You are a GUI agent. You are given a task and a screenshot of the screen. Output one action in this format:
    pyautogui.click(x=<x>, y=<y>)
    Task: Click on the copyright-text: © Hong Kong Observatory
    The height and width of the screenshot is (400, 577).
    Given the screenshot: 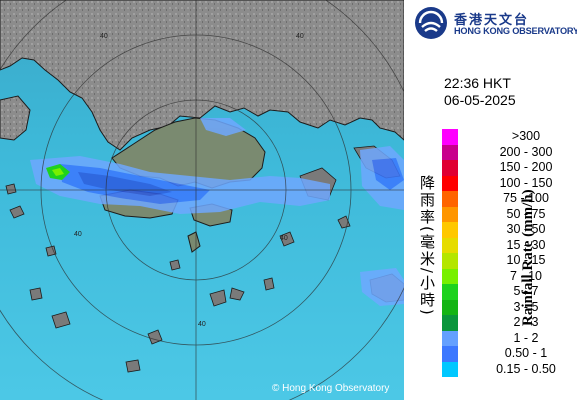 What is the action you would take?
    pyautogui.click(x=331, y=388)
    